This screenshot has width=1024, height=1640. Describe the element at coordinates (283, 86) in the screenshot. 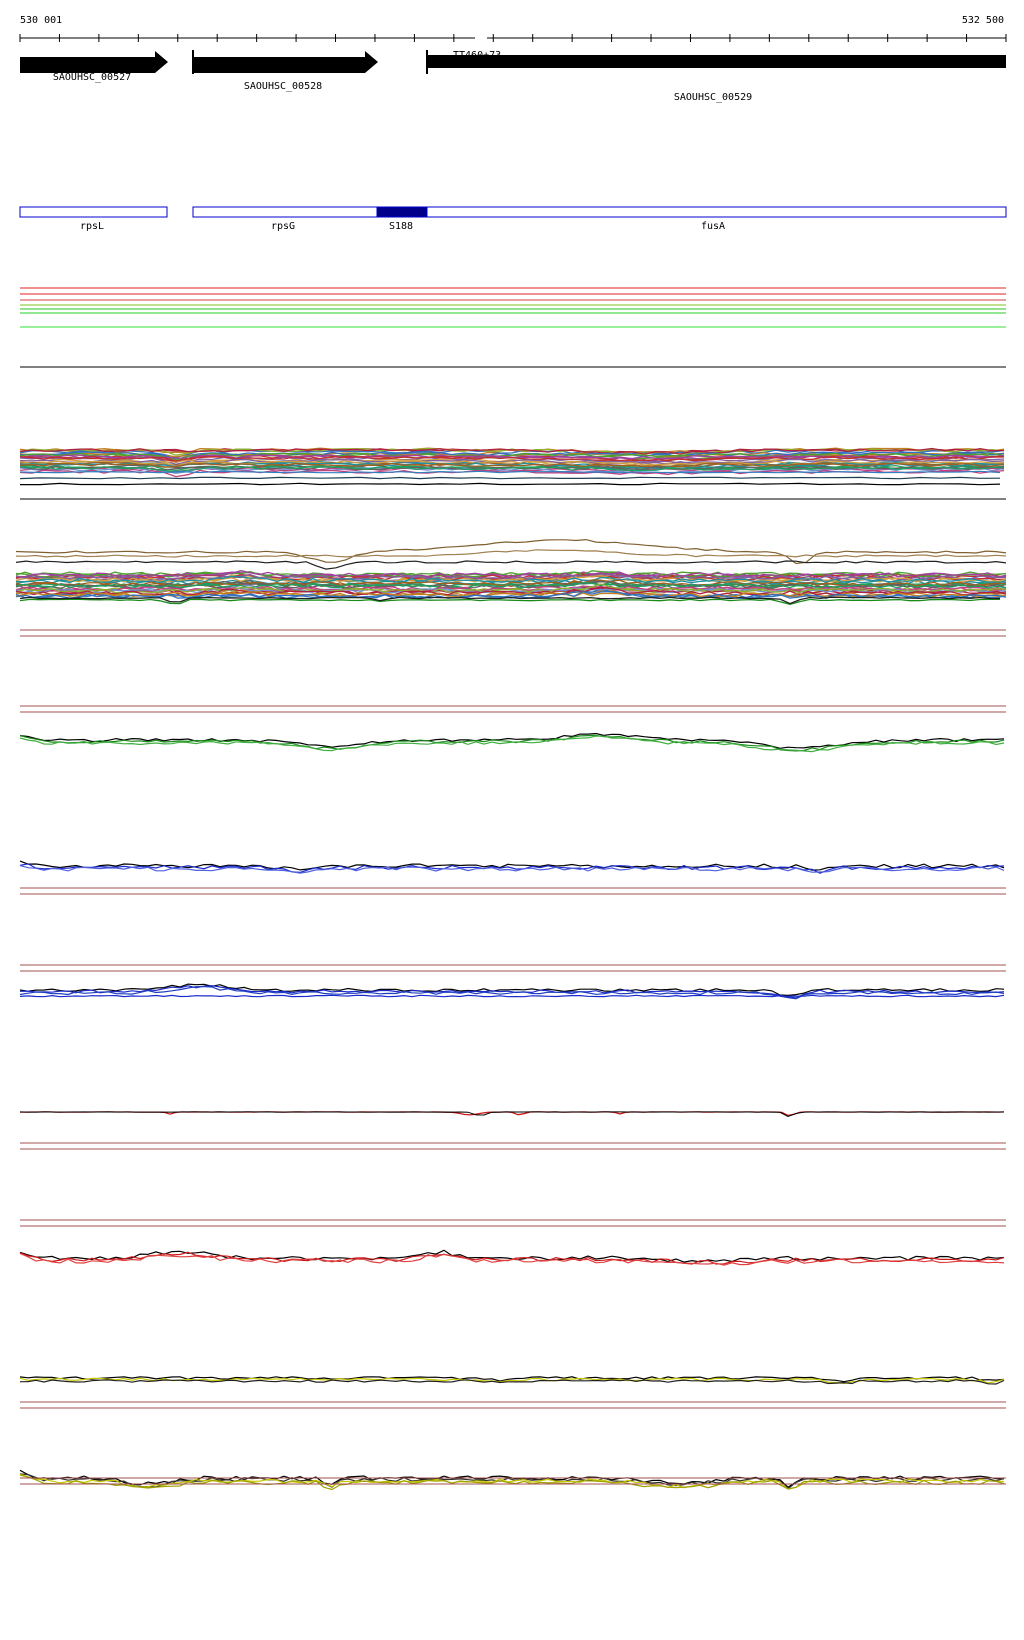

I see `gene-label: SAOUHSC_00528` at that location.